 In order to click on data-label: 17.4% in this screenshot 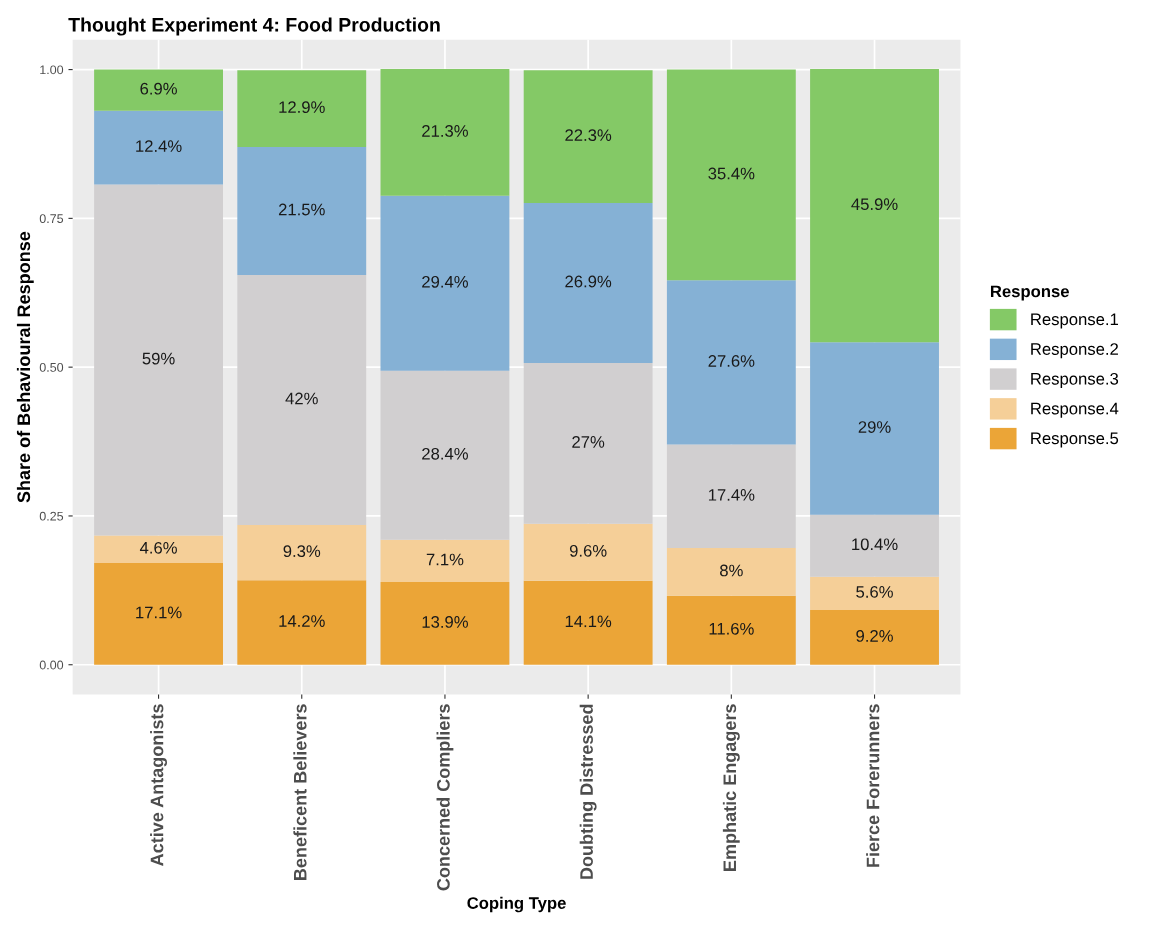, I will do `click(731, 495)`.